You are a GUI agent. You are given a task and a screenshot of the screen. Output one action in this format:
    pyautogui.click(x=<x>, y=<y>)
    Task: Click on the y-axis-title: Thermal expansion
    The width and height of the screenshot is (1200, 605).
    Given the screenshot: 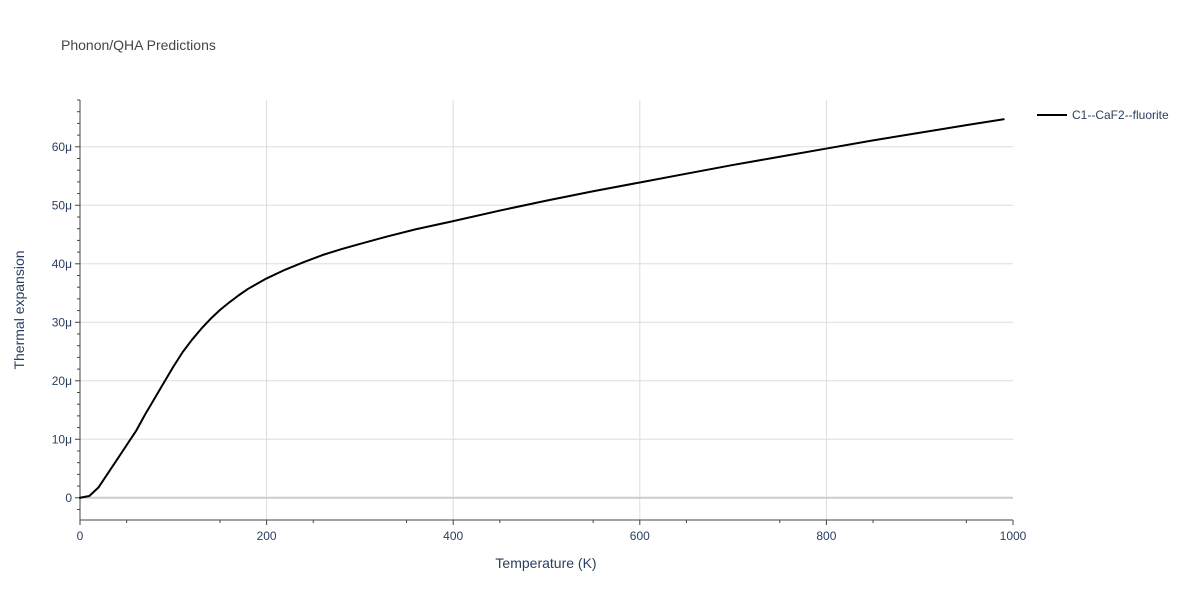 What is the action you would take?
    pyautogui.click(x=19, y=309)
    